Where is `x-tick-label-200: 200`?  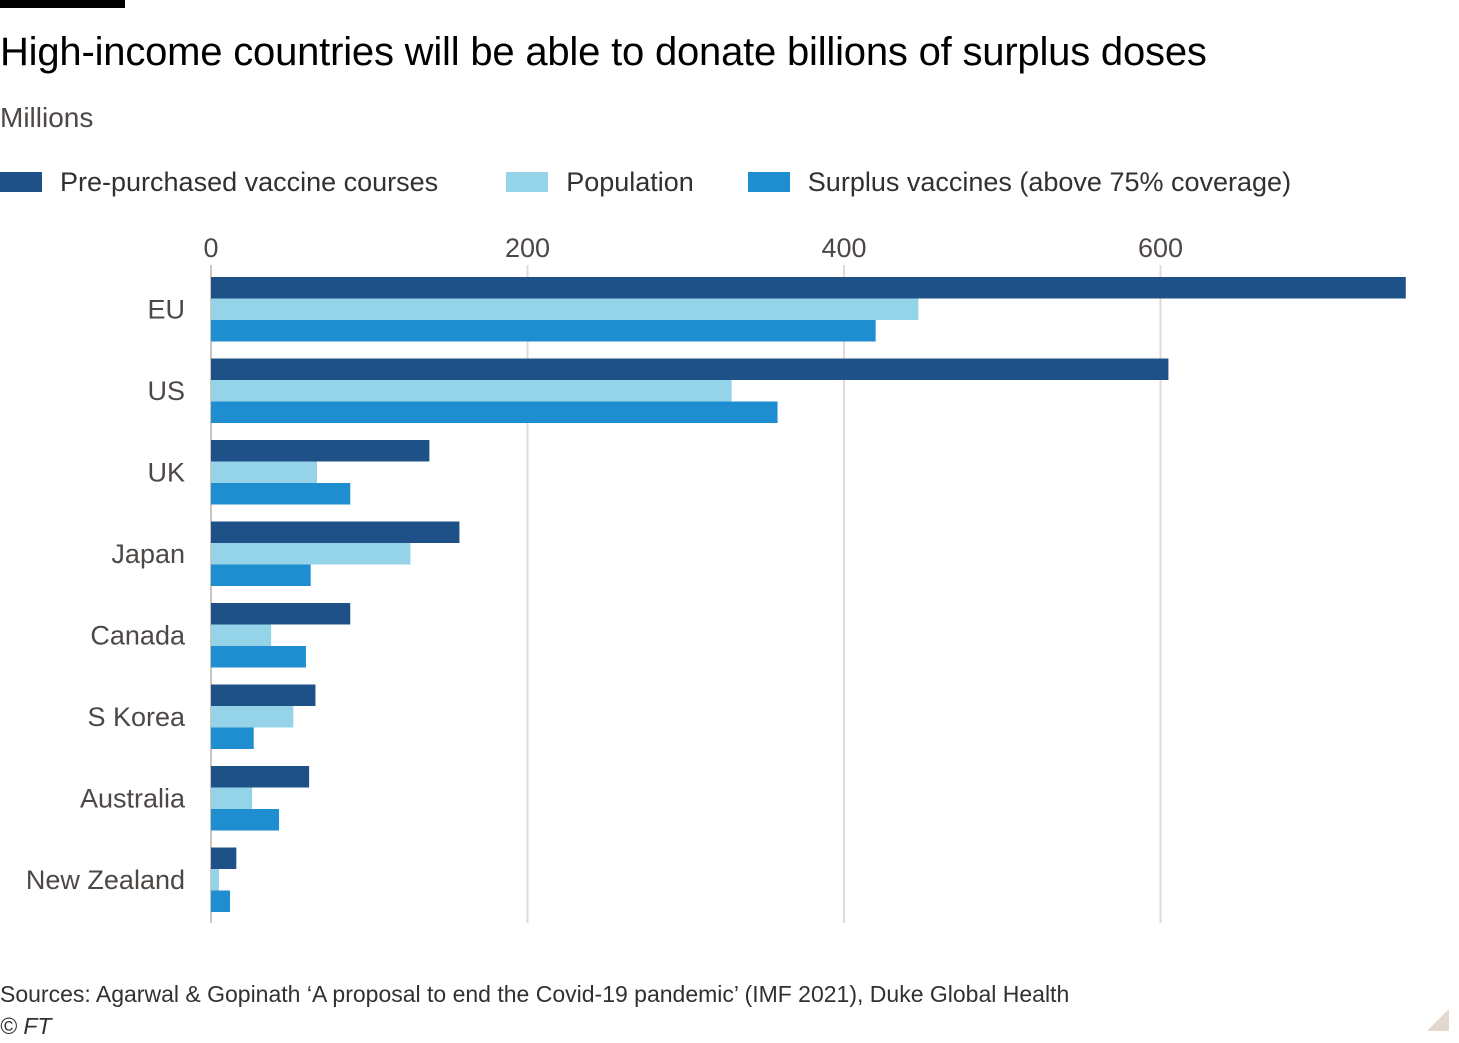
x-tick-label-200: 200 is located at coordinates (527, 248).